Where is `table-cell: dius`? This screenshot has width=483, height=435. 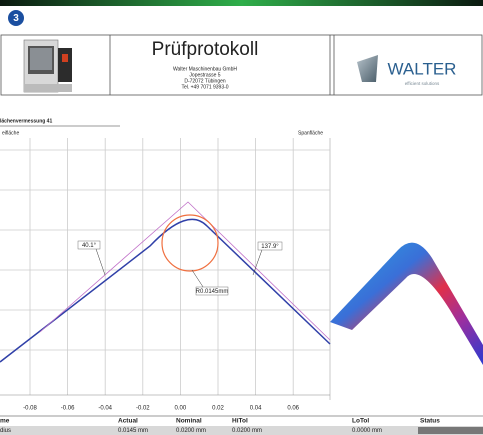
table-cell: dius is located at coordinates (5, 431).